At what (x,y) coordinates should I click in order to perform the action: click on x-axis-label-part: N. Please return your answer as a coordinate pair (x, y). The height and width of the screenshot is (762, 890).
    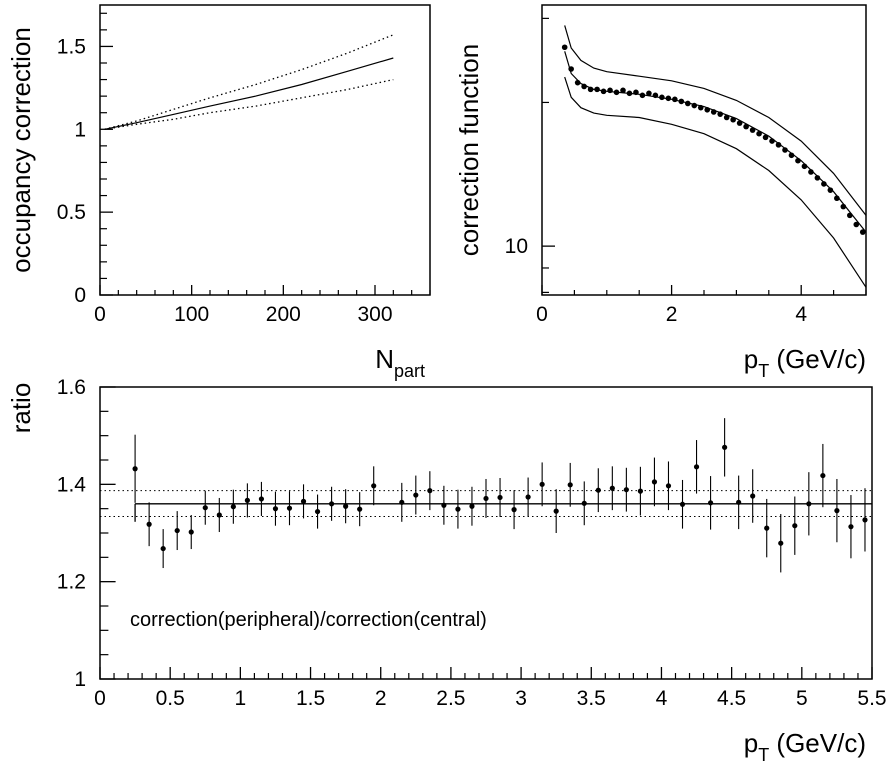
    Looking at the image, I should click on (384, 359).